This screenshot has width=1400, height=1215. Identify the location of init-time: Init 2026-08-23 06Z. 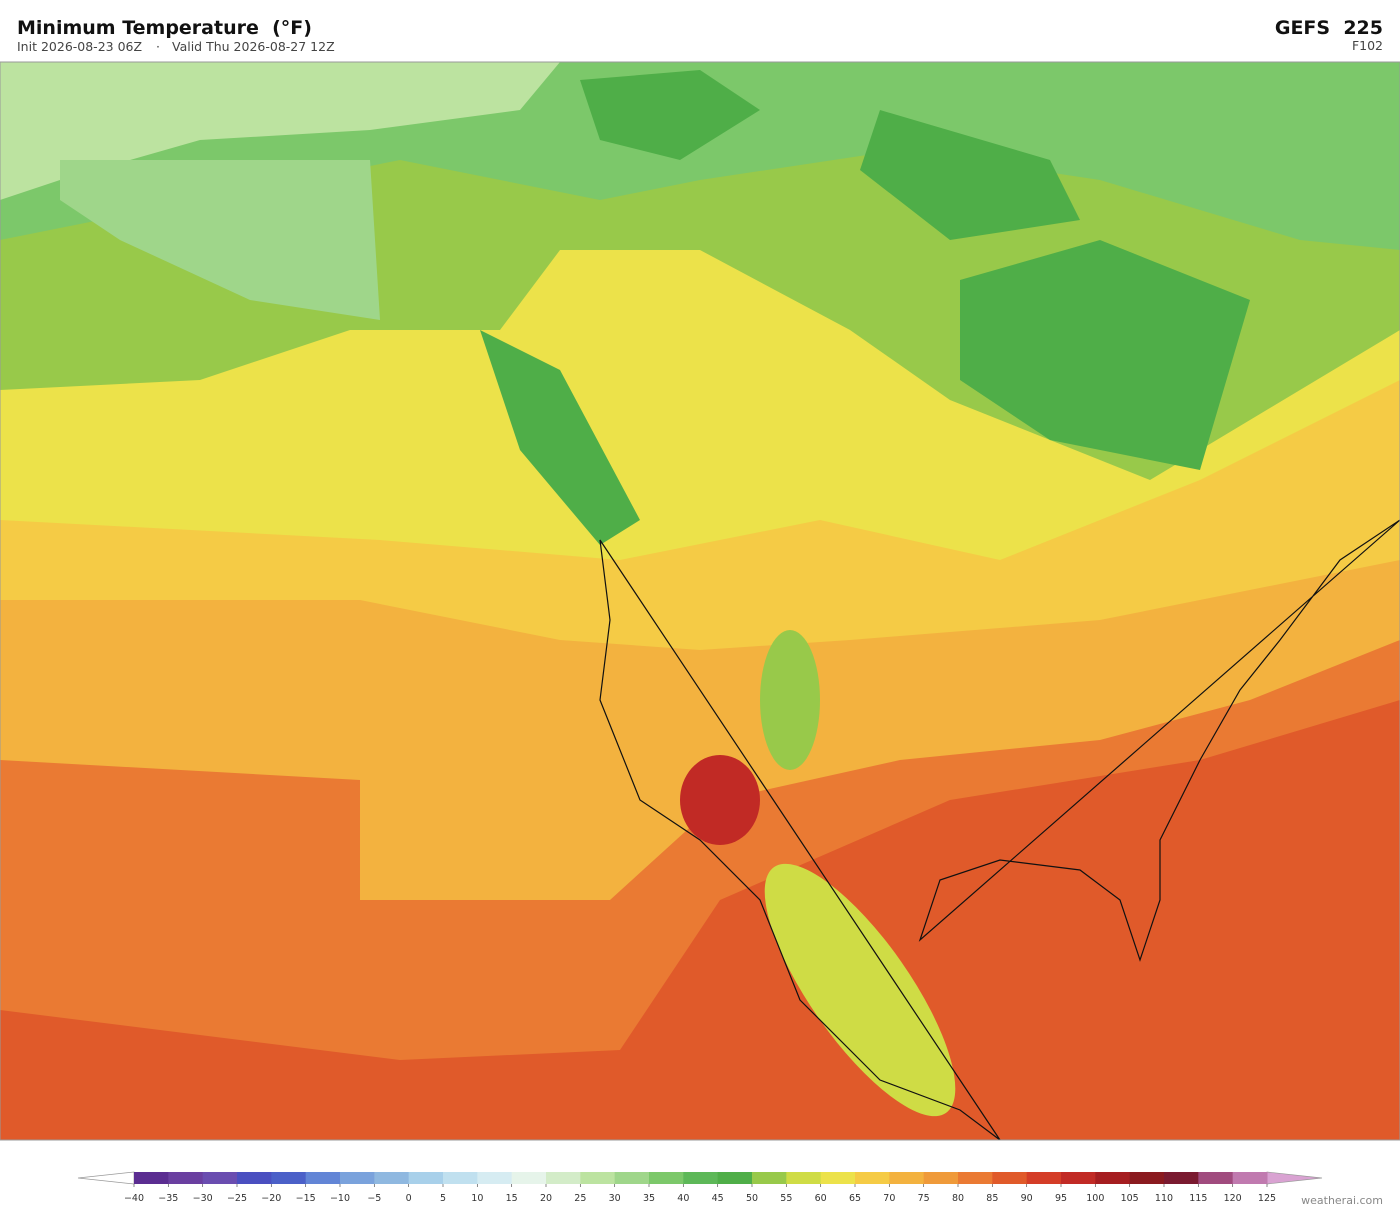
(79, 46).